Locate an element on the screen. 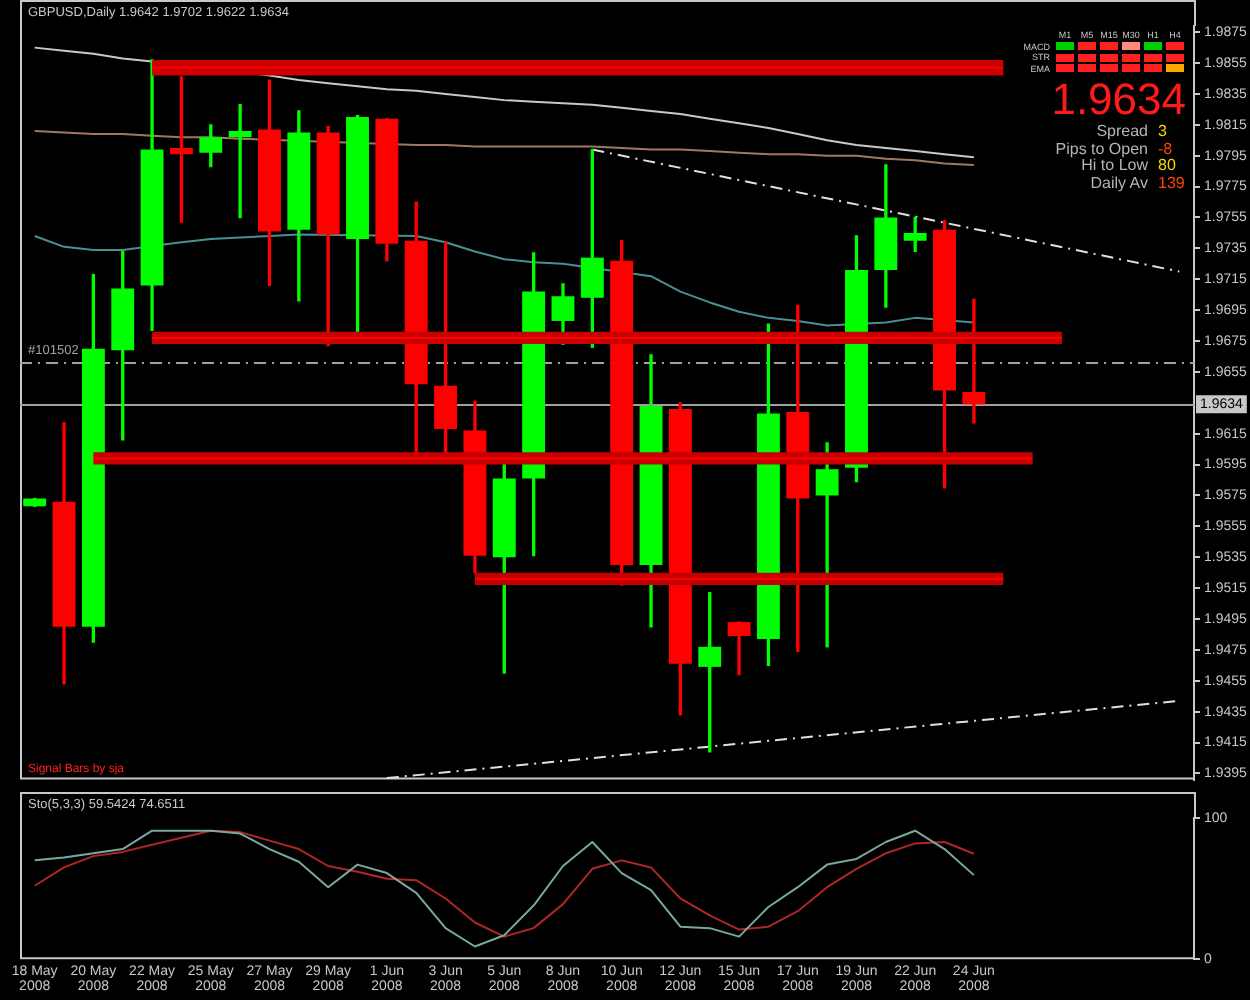  annotation: Hi to Low is located at coordinates (1114, 165).